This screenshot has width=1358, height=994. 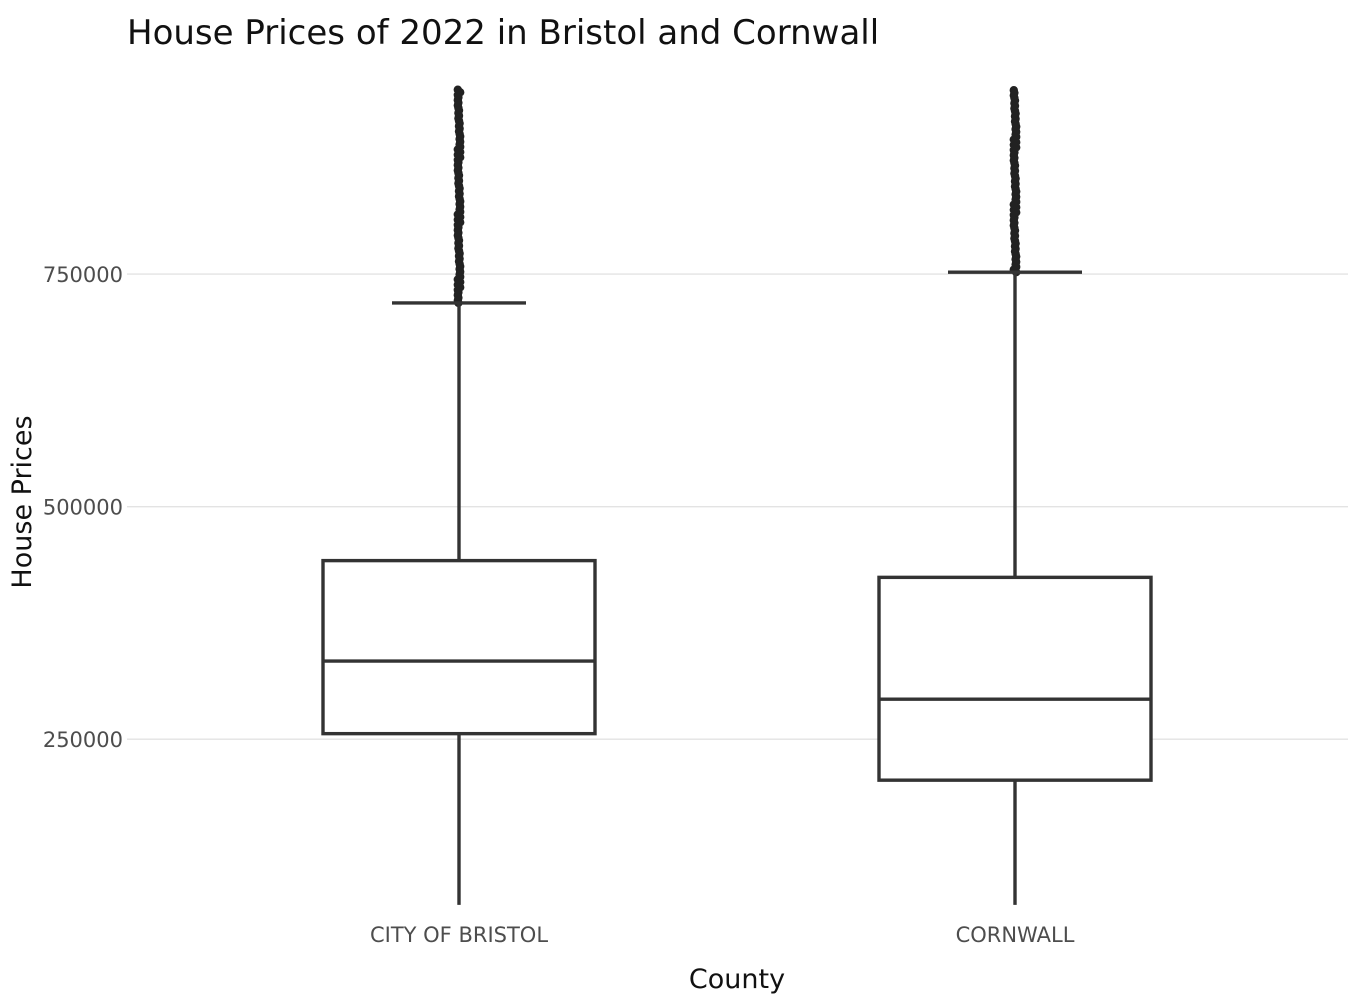 I want to click on x-tick-label: CORNWALL, so click(x=1015, y=935).